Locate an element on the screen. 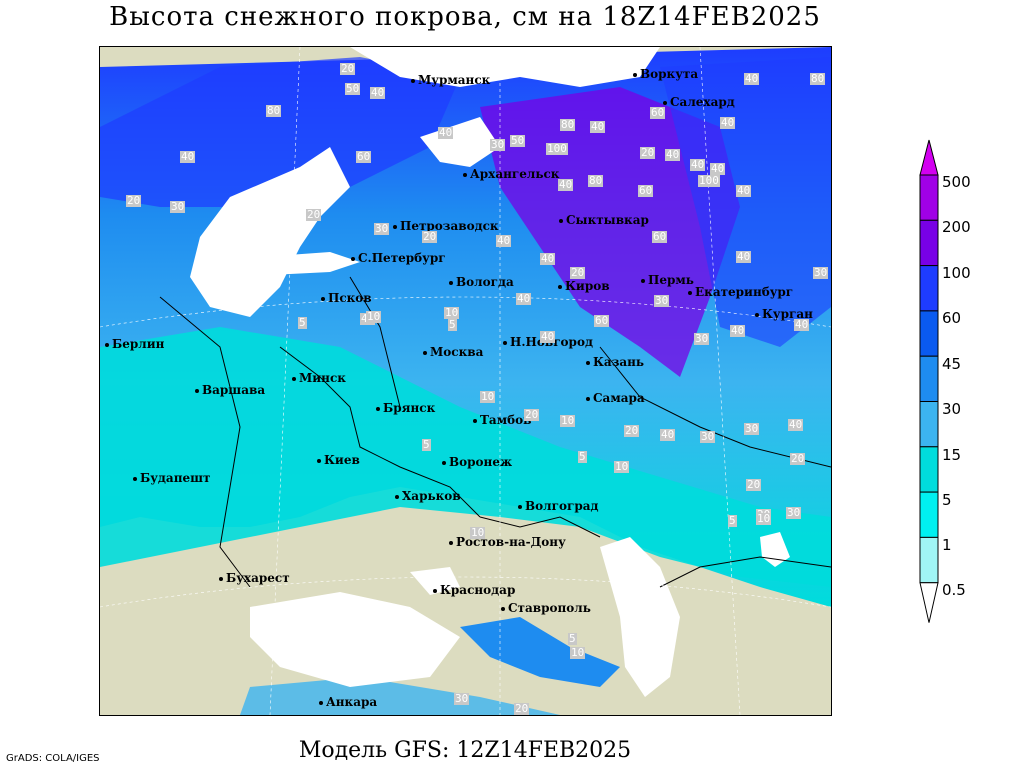 The width and height of the screenshot is (1024, 768). legend-label: 100 is located at coordinates (956, 273).